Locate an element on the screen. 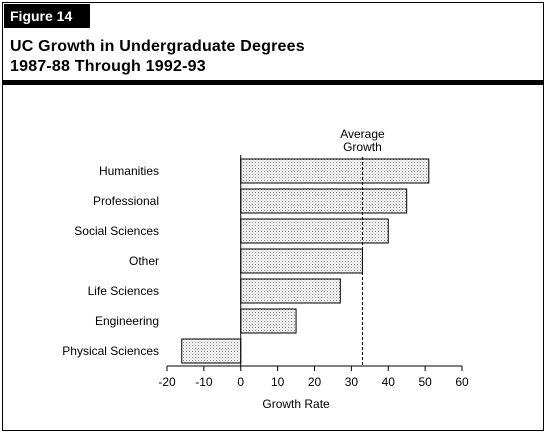  category-label-other: Other is located at coordinates (144, 261).